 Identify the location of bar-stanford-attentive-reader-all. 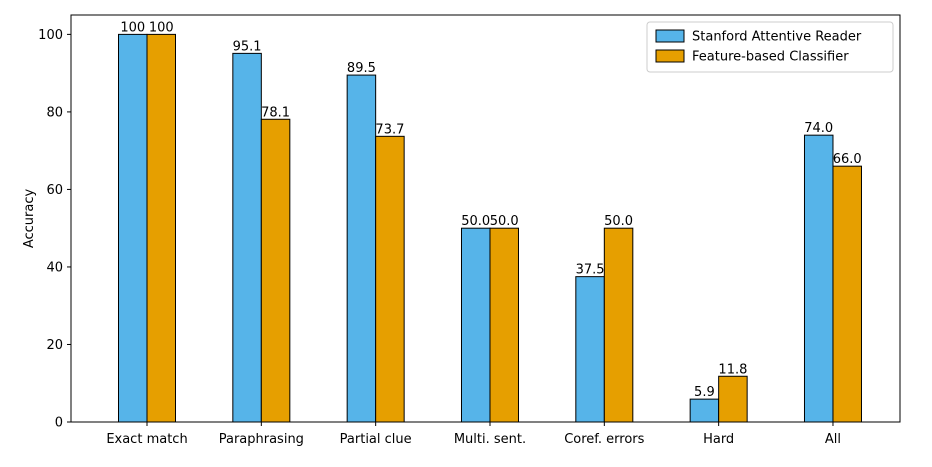
(818, 278).